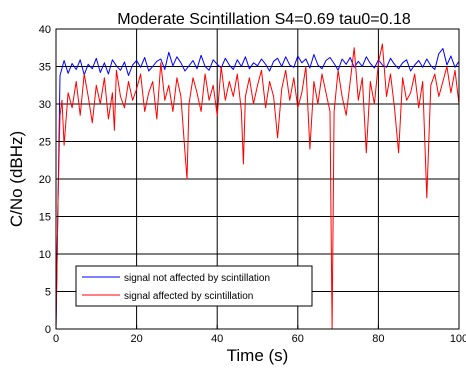  Describe the element at coordinates (45, 218) in the screenshot. I see `y-tick-label: 15` at that location.